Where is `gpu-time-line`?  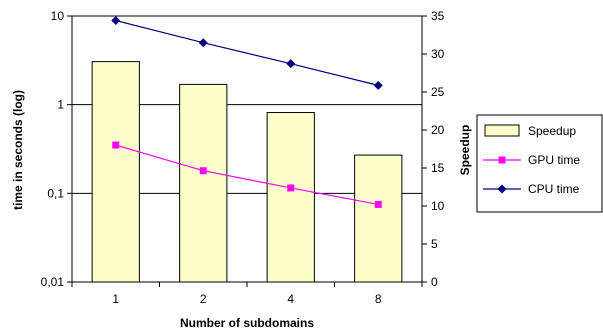
gpu-time-line is located at coordinates (247, 175).